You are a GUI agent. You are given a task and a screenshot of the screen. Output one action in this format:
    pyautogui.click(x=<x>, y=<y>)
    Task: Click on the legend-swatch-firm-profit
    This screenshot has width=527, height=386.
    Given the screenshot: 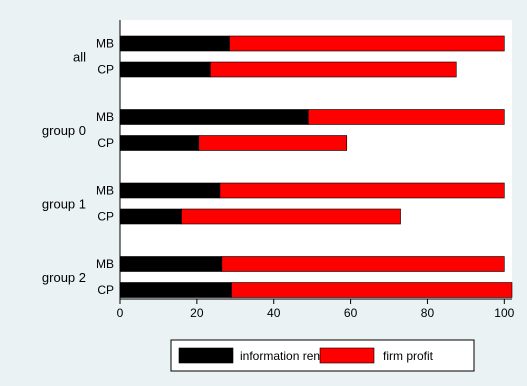 What is the action you would take?
    pyautogui.click(x=347, y=355)
    